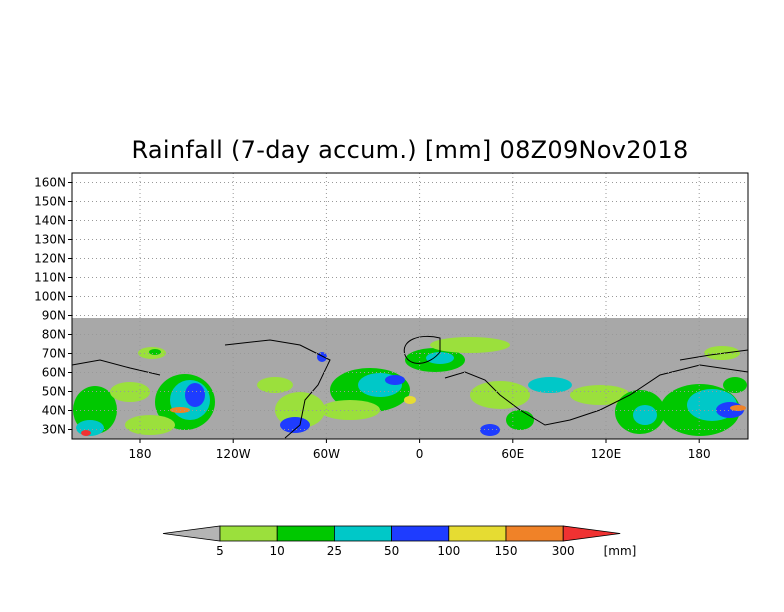 The width and height of the screenshot is (784, 612). I want to click on lon-label: 0, so click(420, 454).